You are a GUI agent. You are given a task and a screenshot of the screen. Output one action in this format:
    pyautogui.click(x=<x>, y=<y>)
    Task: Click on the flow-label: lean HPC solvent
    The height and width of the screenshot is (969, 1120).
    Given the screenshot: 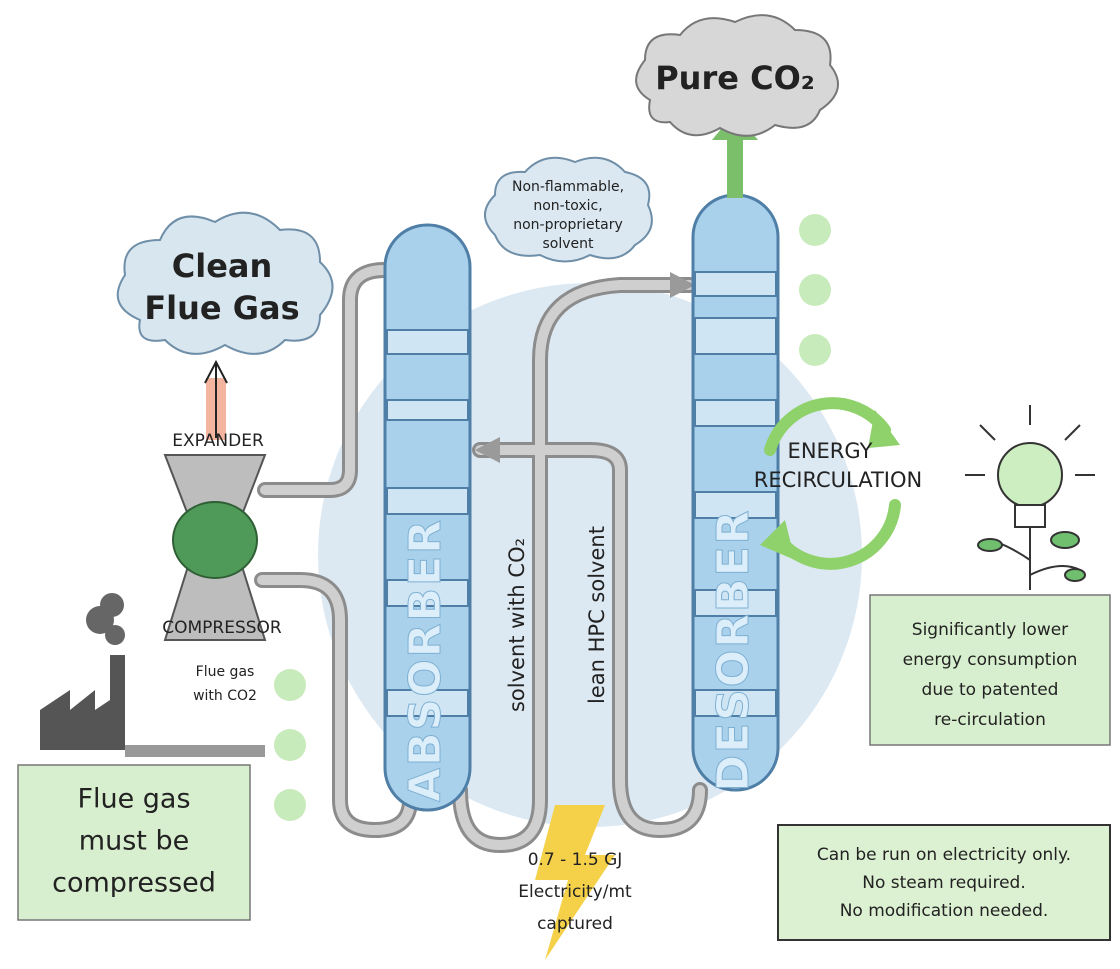 What is the action you would take?
    pyautogui.click(x=597, y=615)
    